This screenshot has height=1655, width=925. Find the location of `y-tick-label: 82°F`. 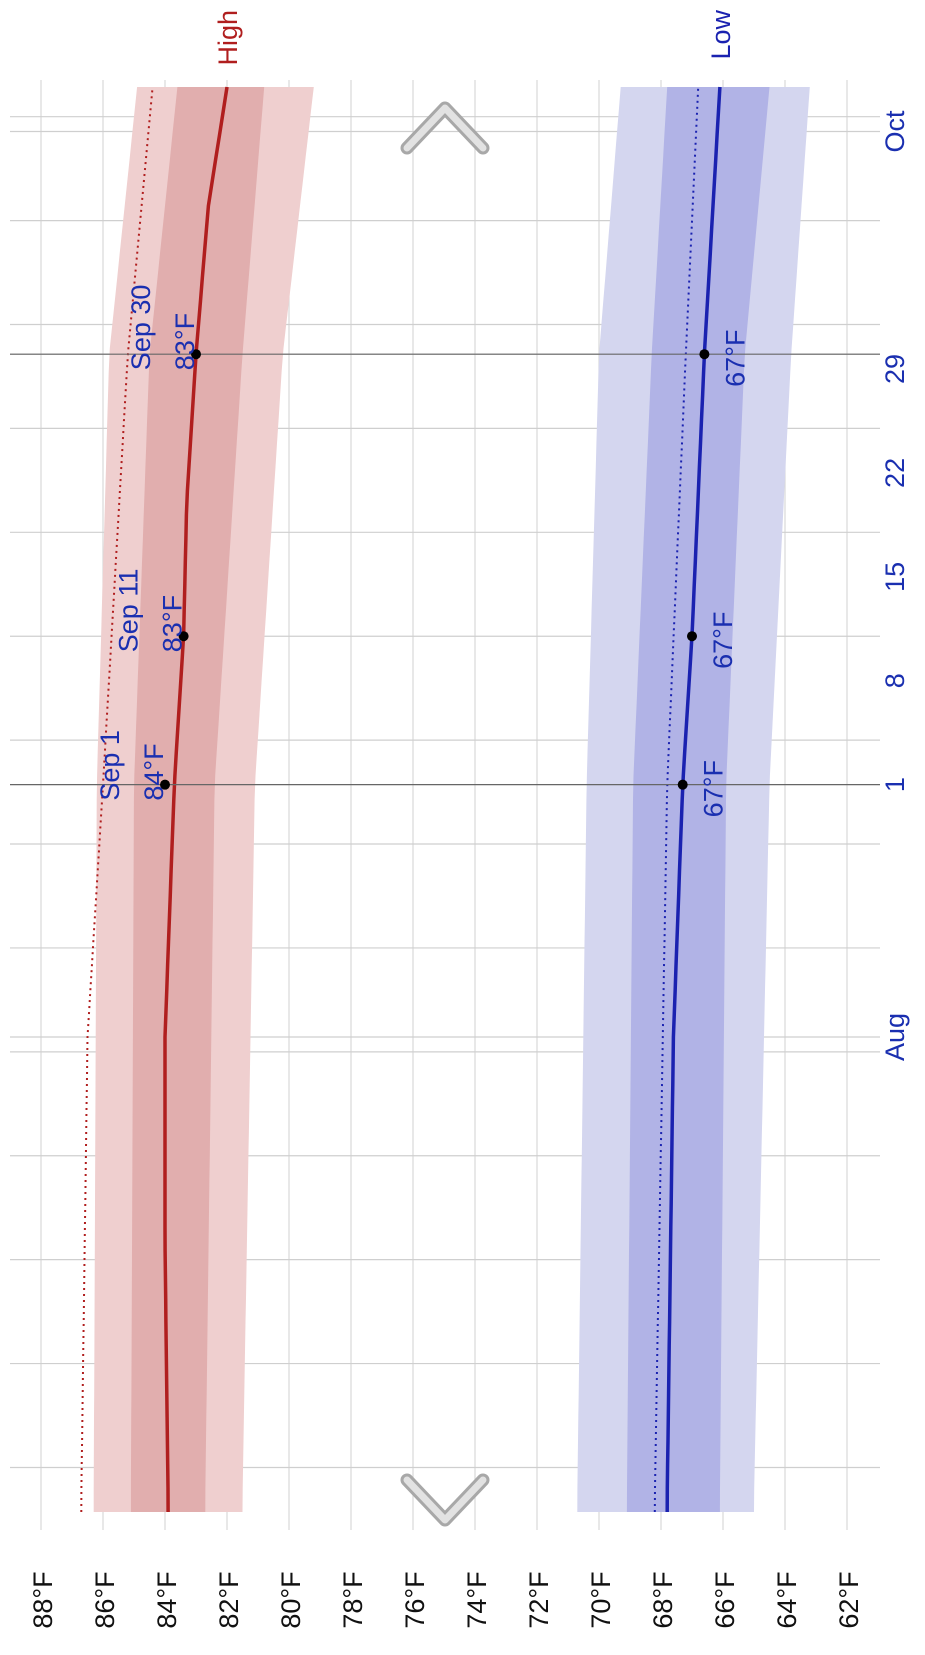

y-tick-label: 82°F is located at coordinates (229, 1599).